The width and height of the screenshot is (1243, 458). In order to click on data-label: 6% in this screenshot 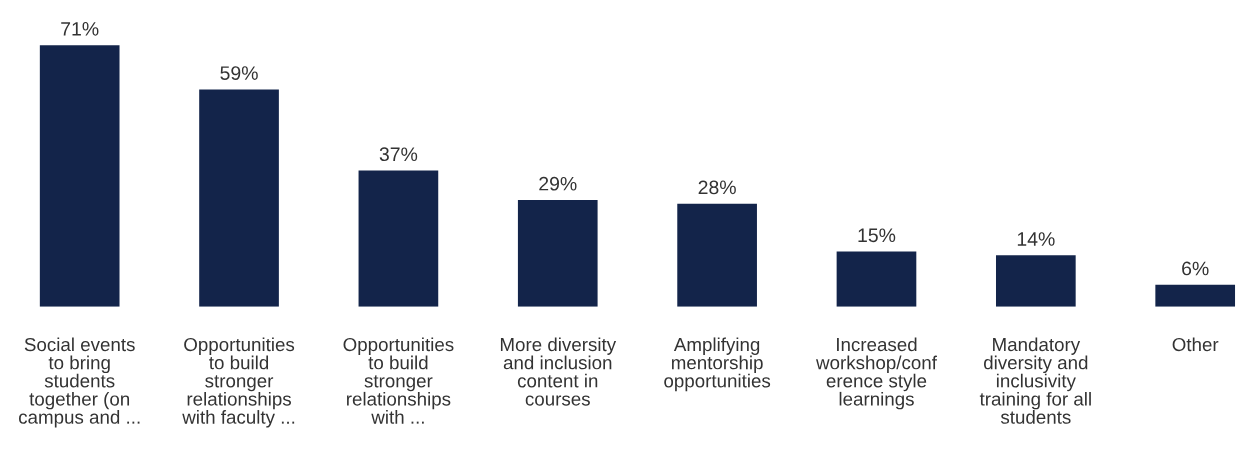, I will do `click(1195, 268)`.